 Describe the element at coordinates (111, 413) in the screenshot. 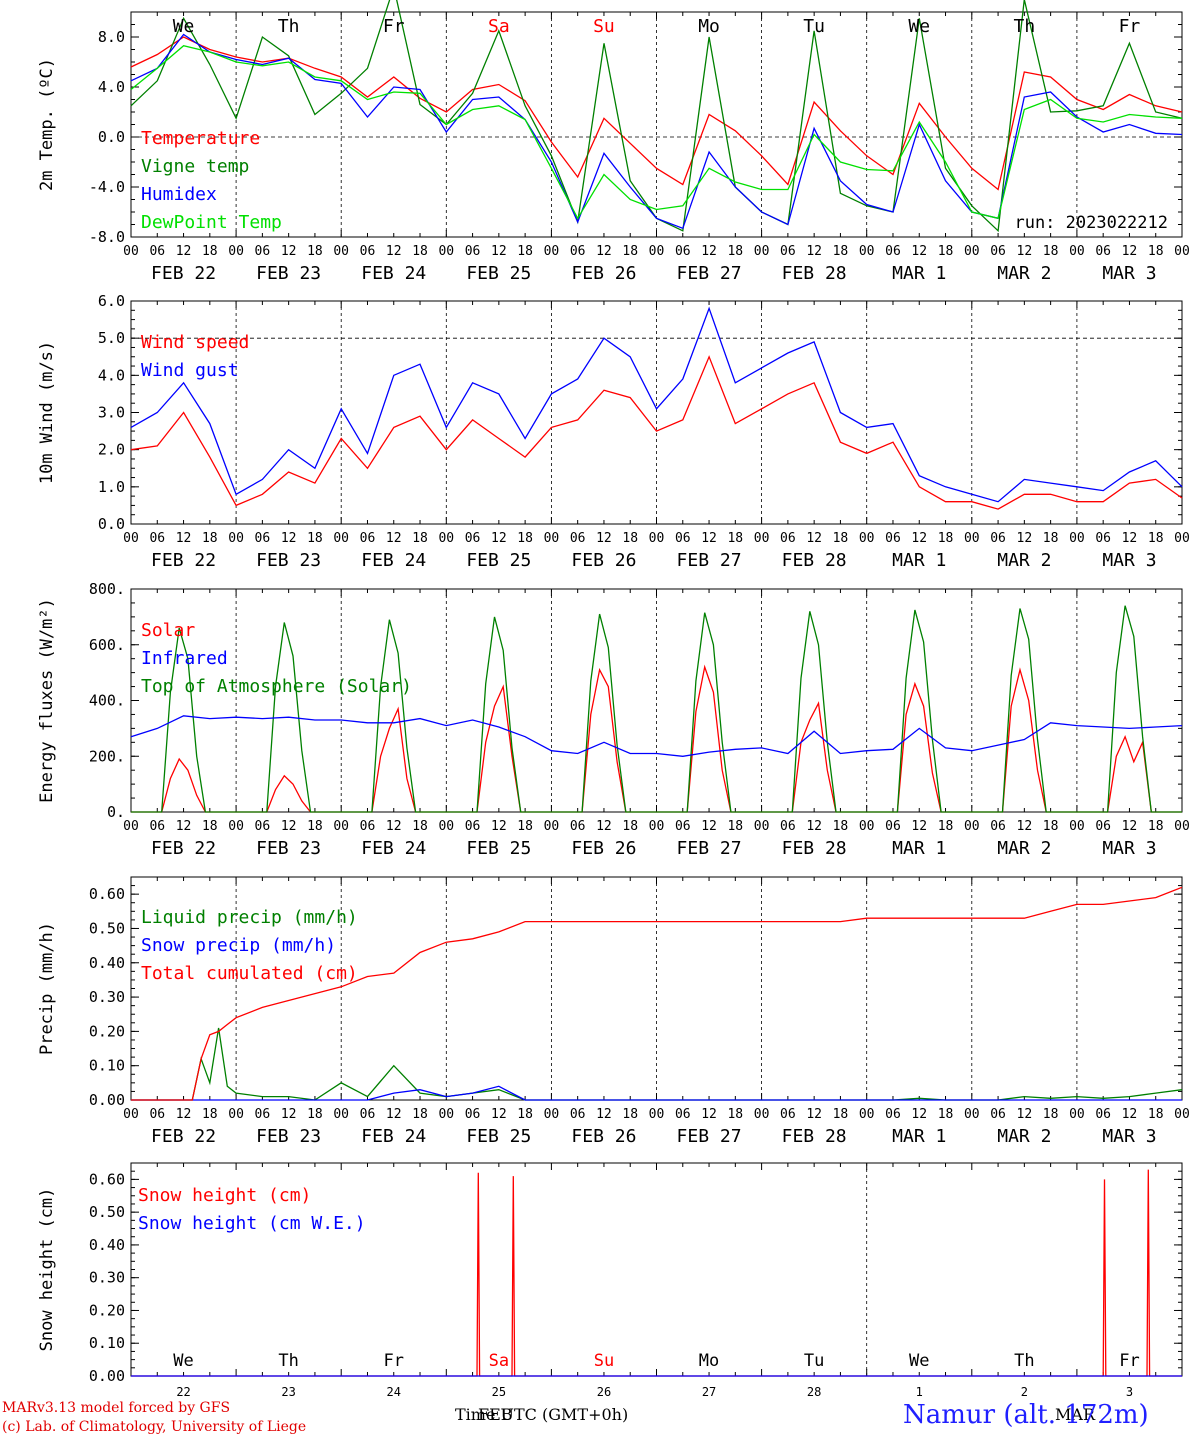

I see `y-tick-label: 3.0` at that location.